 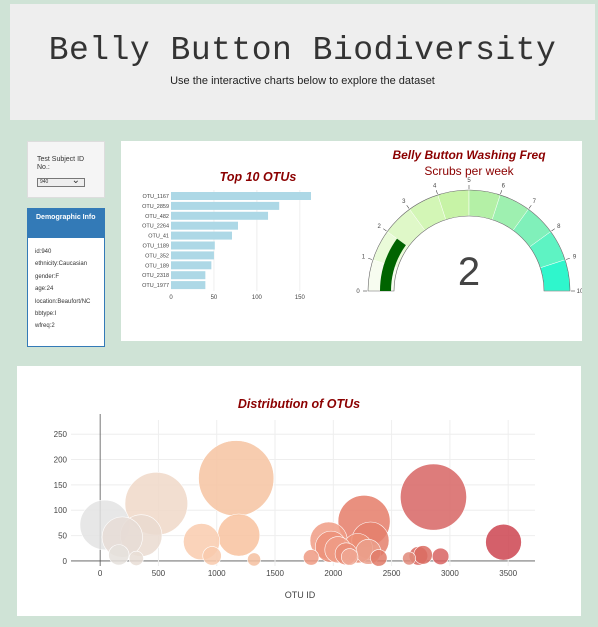 What do you see at coordinates (157, 217) in the screenshot?
I see `bar-category-label: OTU_482` at bounding box center [157, 217].